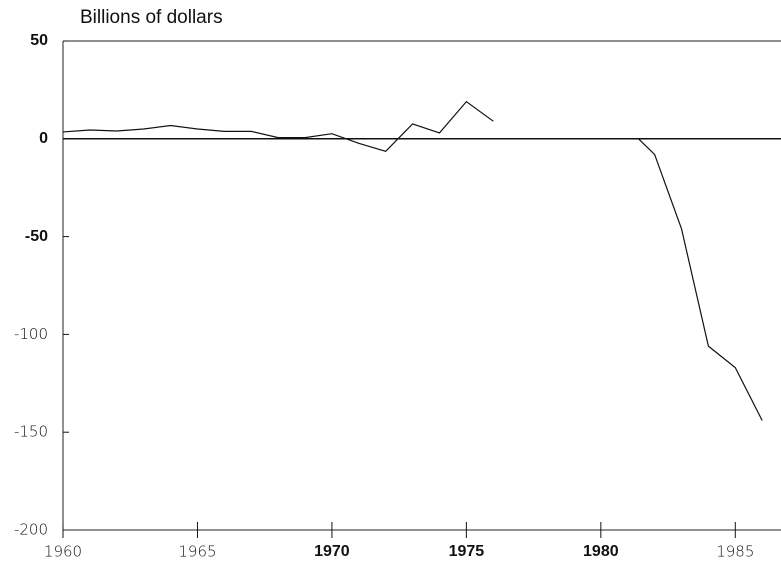  Describe the element at coordinates (151, 17) in the screenshot. I see `axis-title: Billions of dollars` at that location.